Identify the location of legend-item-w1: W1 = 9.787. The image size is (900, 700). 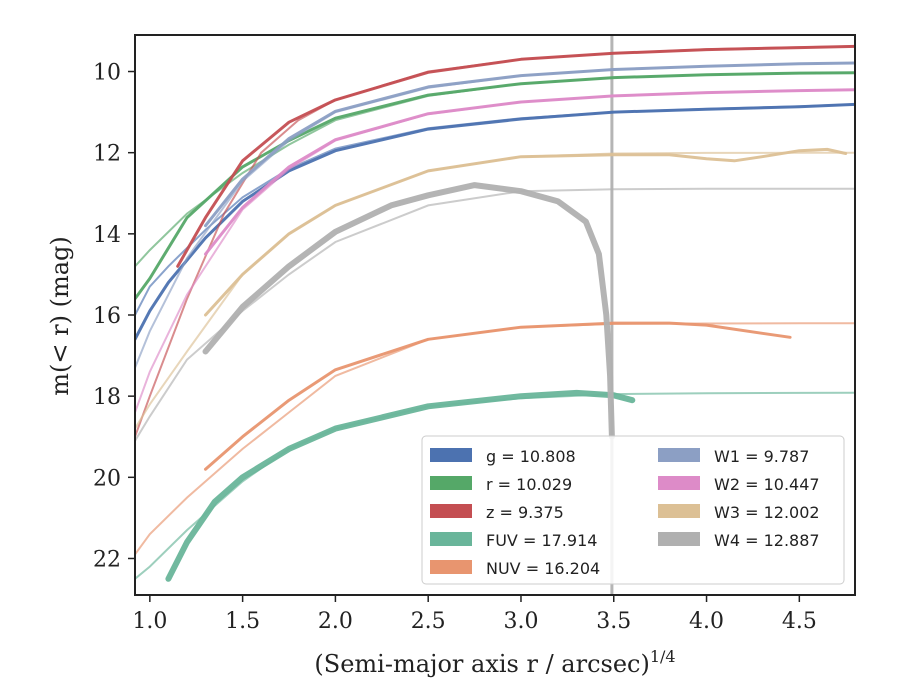
(733, 456).